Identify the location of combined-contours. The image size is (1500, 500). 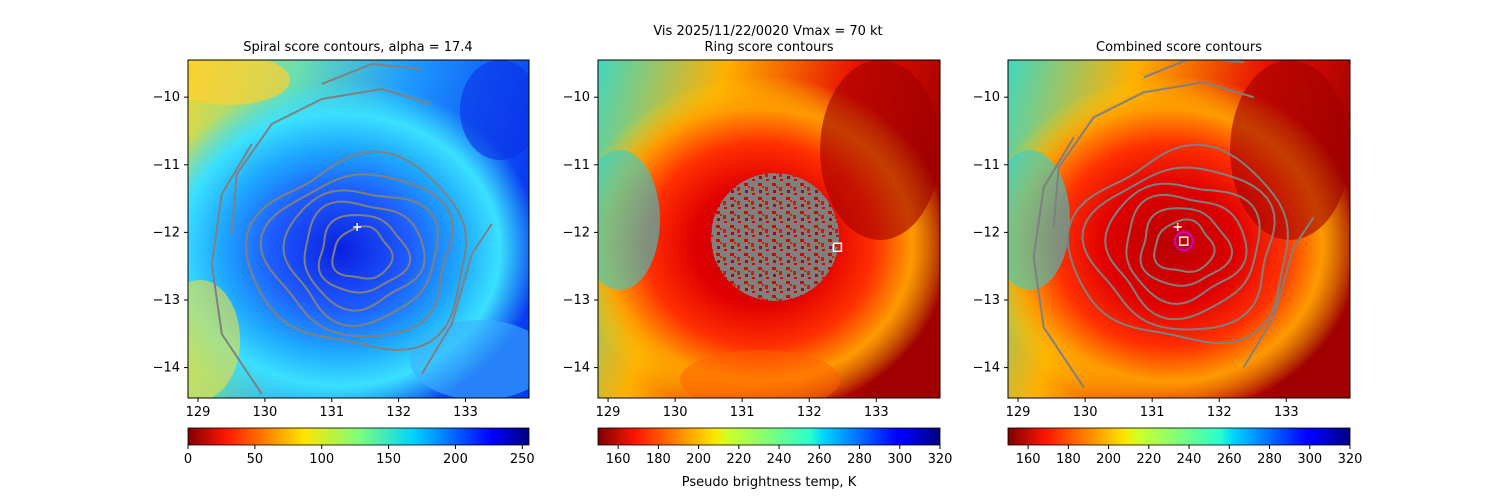
(1173, 224).